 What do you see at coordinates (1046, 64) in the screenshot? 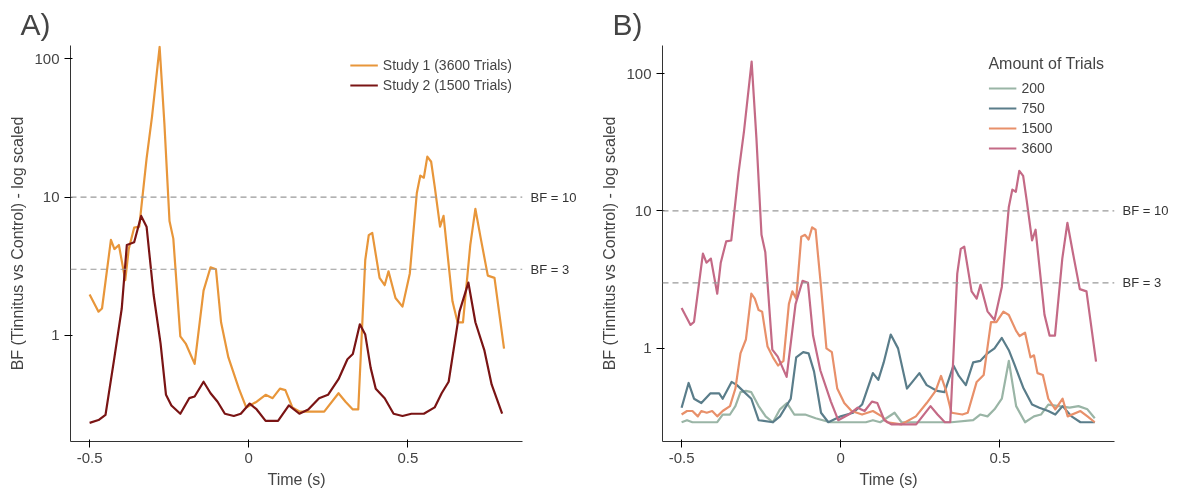
I see `legend-title: Amount of Trials` at bounding box center [1046, 64].